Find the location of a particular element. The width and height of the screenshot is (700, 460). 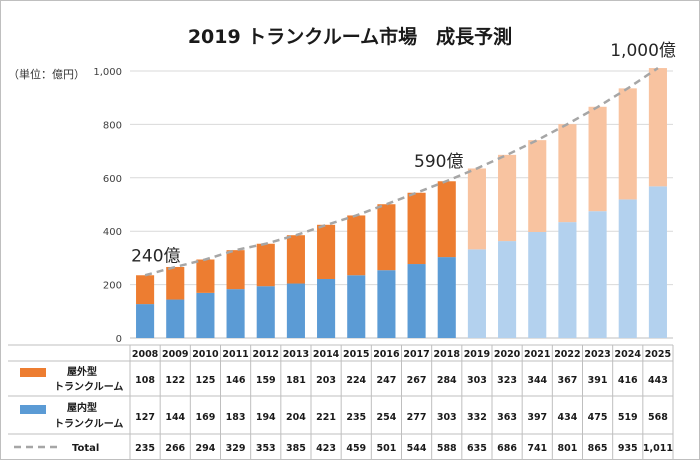

x-tick-label: 2022 is located at coordinates (567, 354).